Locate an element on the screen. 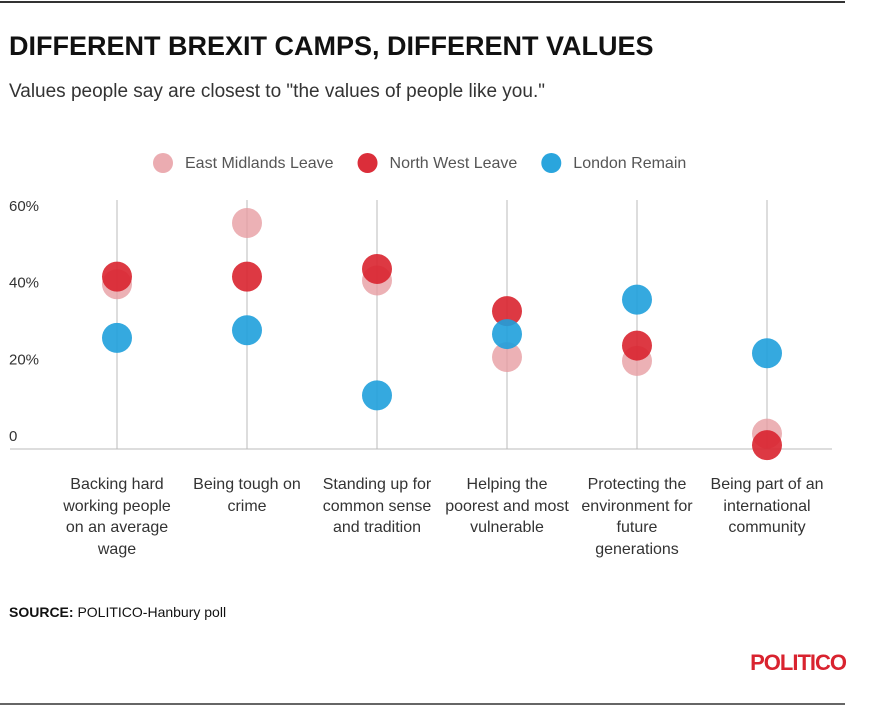  x-tick-label: Being part of an international community is located at coordinates (767, 506).